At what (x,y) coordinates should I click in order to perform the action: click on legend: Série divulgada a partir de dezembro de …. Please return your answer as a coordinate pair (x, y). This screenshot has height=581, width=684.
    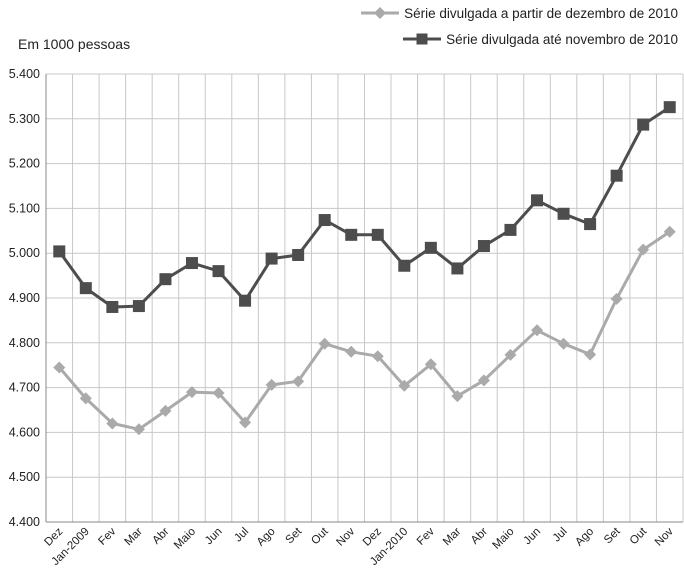
    Looking at the image, I should click on (518, 26).